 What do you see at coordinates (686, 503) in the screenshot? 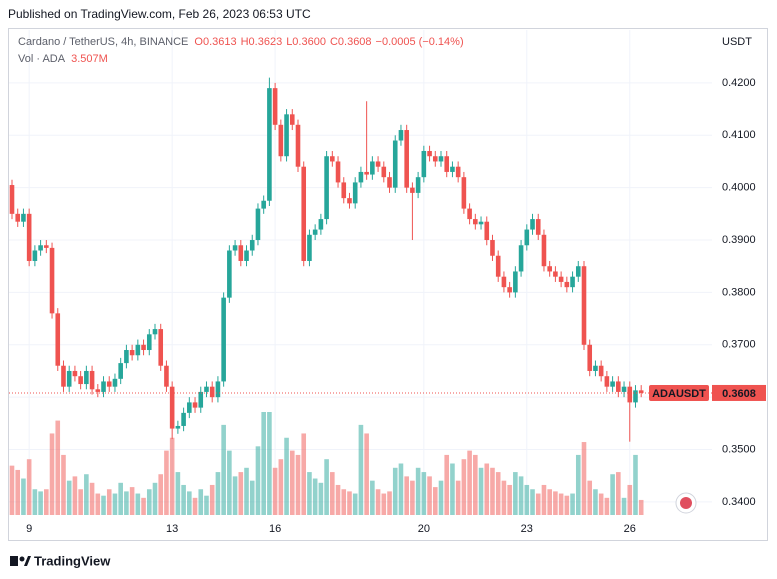
I see `flag-icon-inner` at bounding box center [686, 503].